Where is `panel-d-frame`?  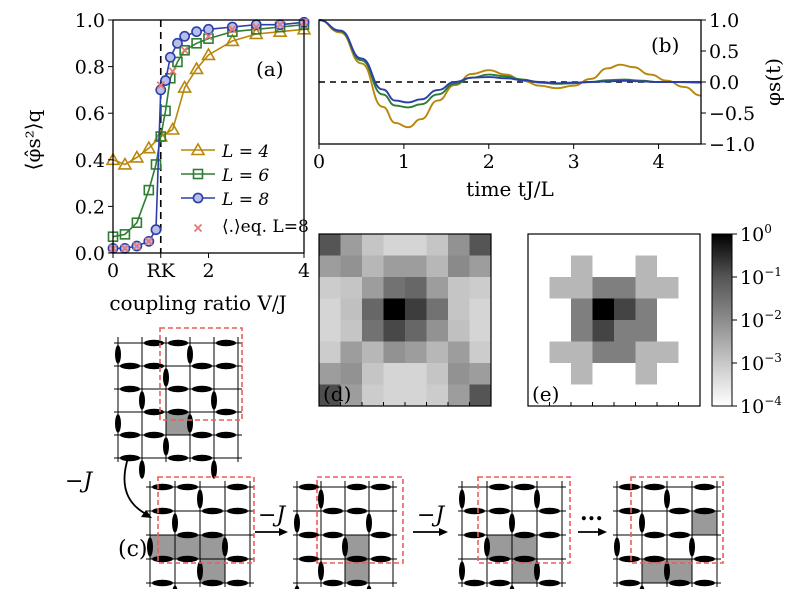 panel-d-frame is located at coordinates (405, 320).